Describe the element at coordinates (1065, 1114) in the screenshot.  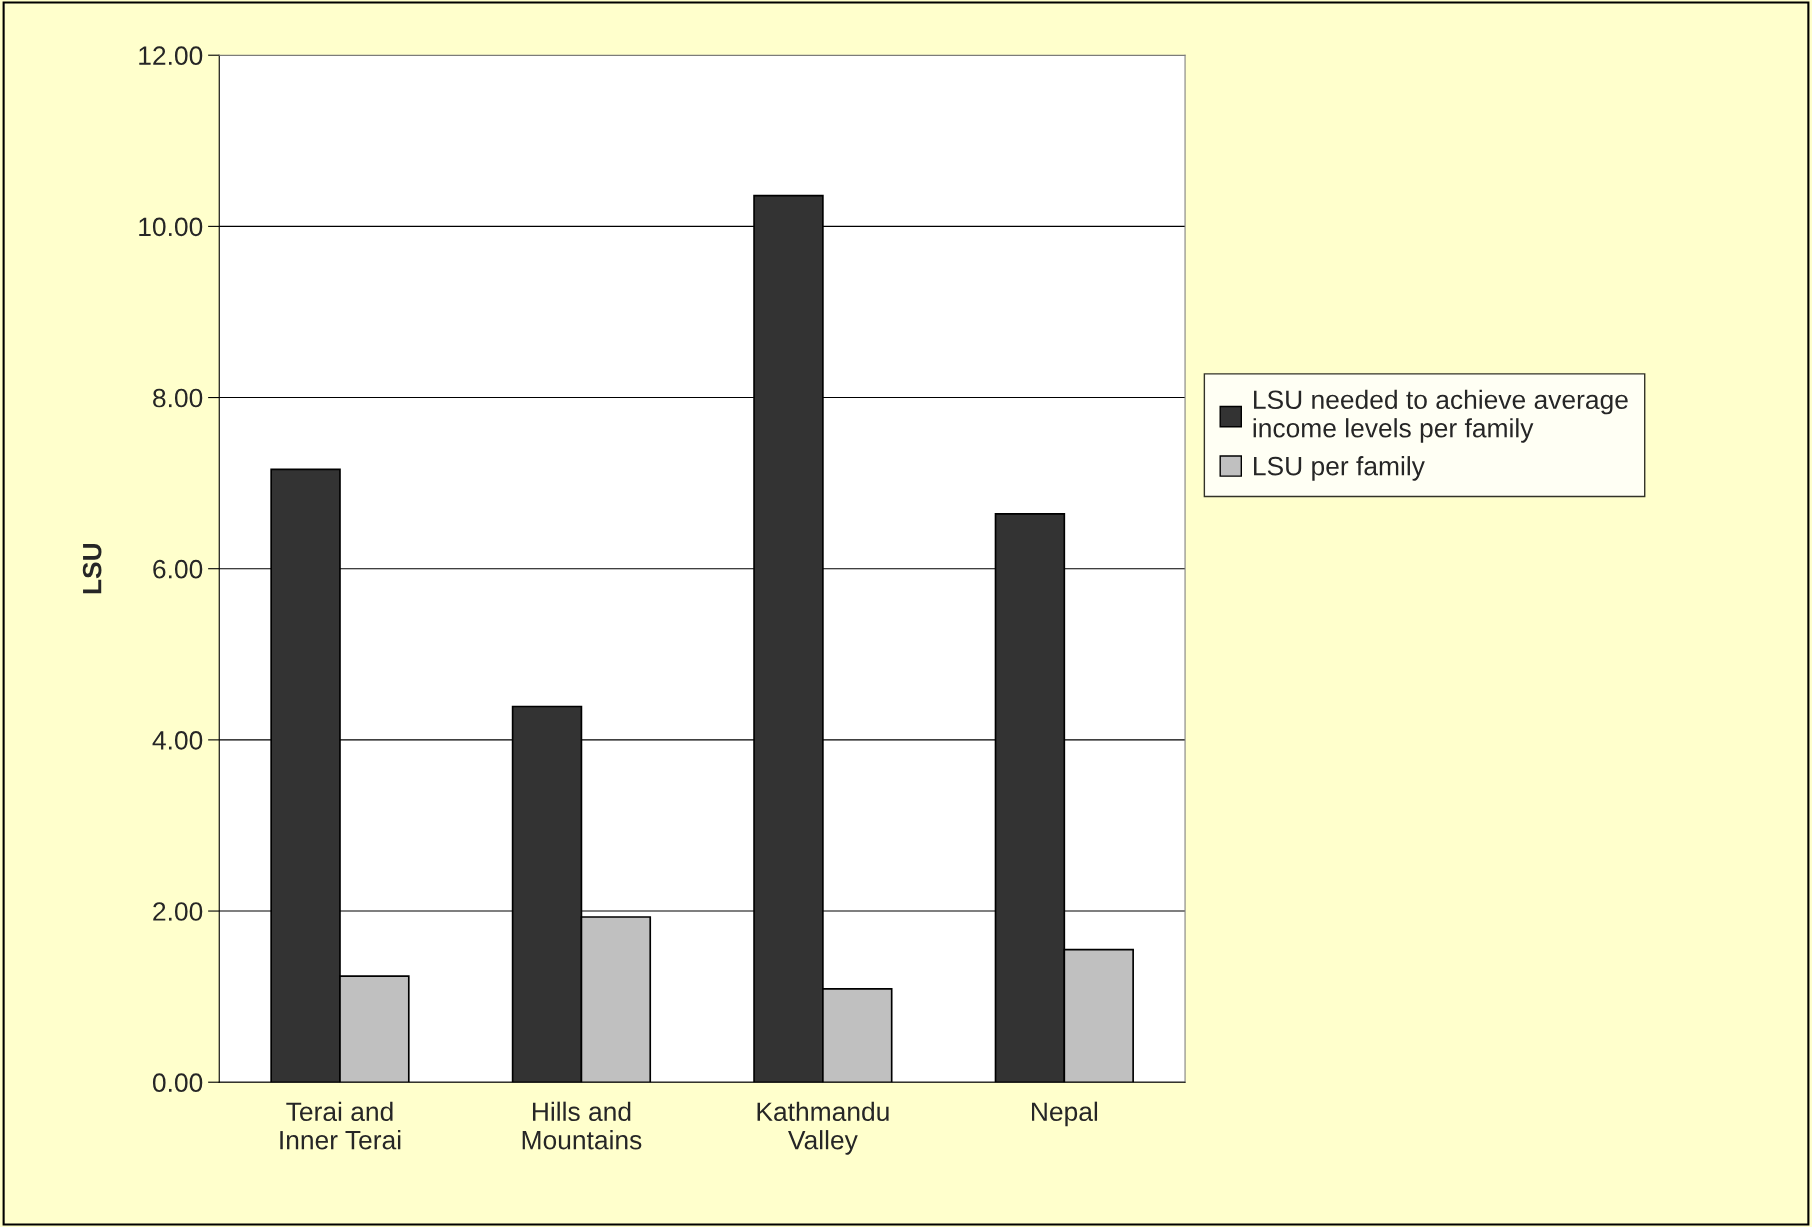
I see `x-tick-label: Nepal` at that location.